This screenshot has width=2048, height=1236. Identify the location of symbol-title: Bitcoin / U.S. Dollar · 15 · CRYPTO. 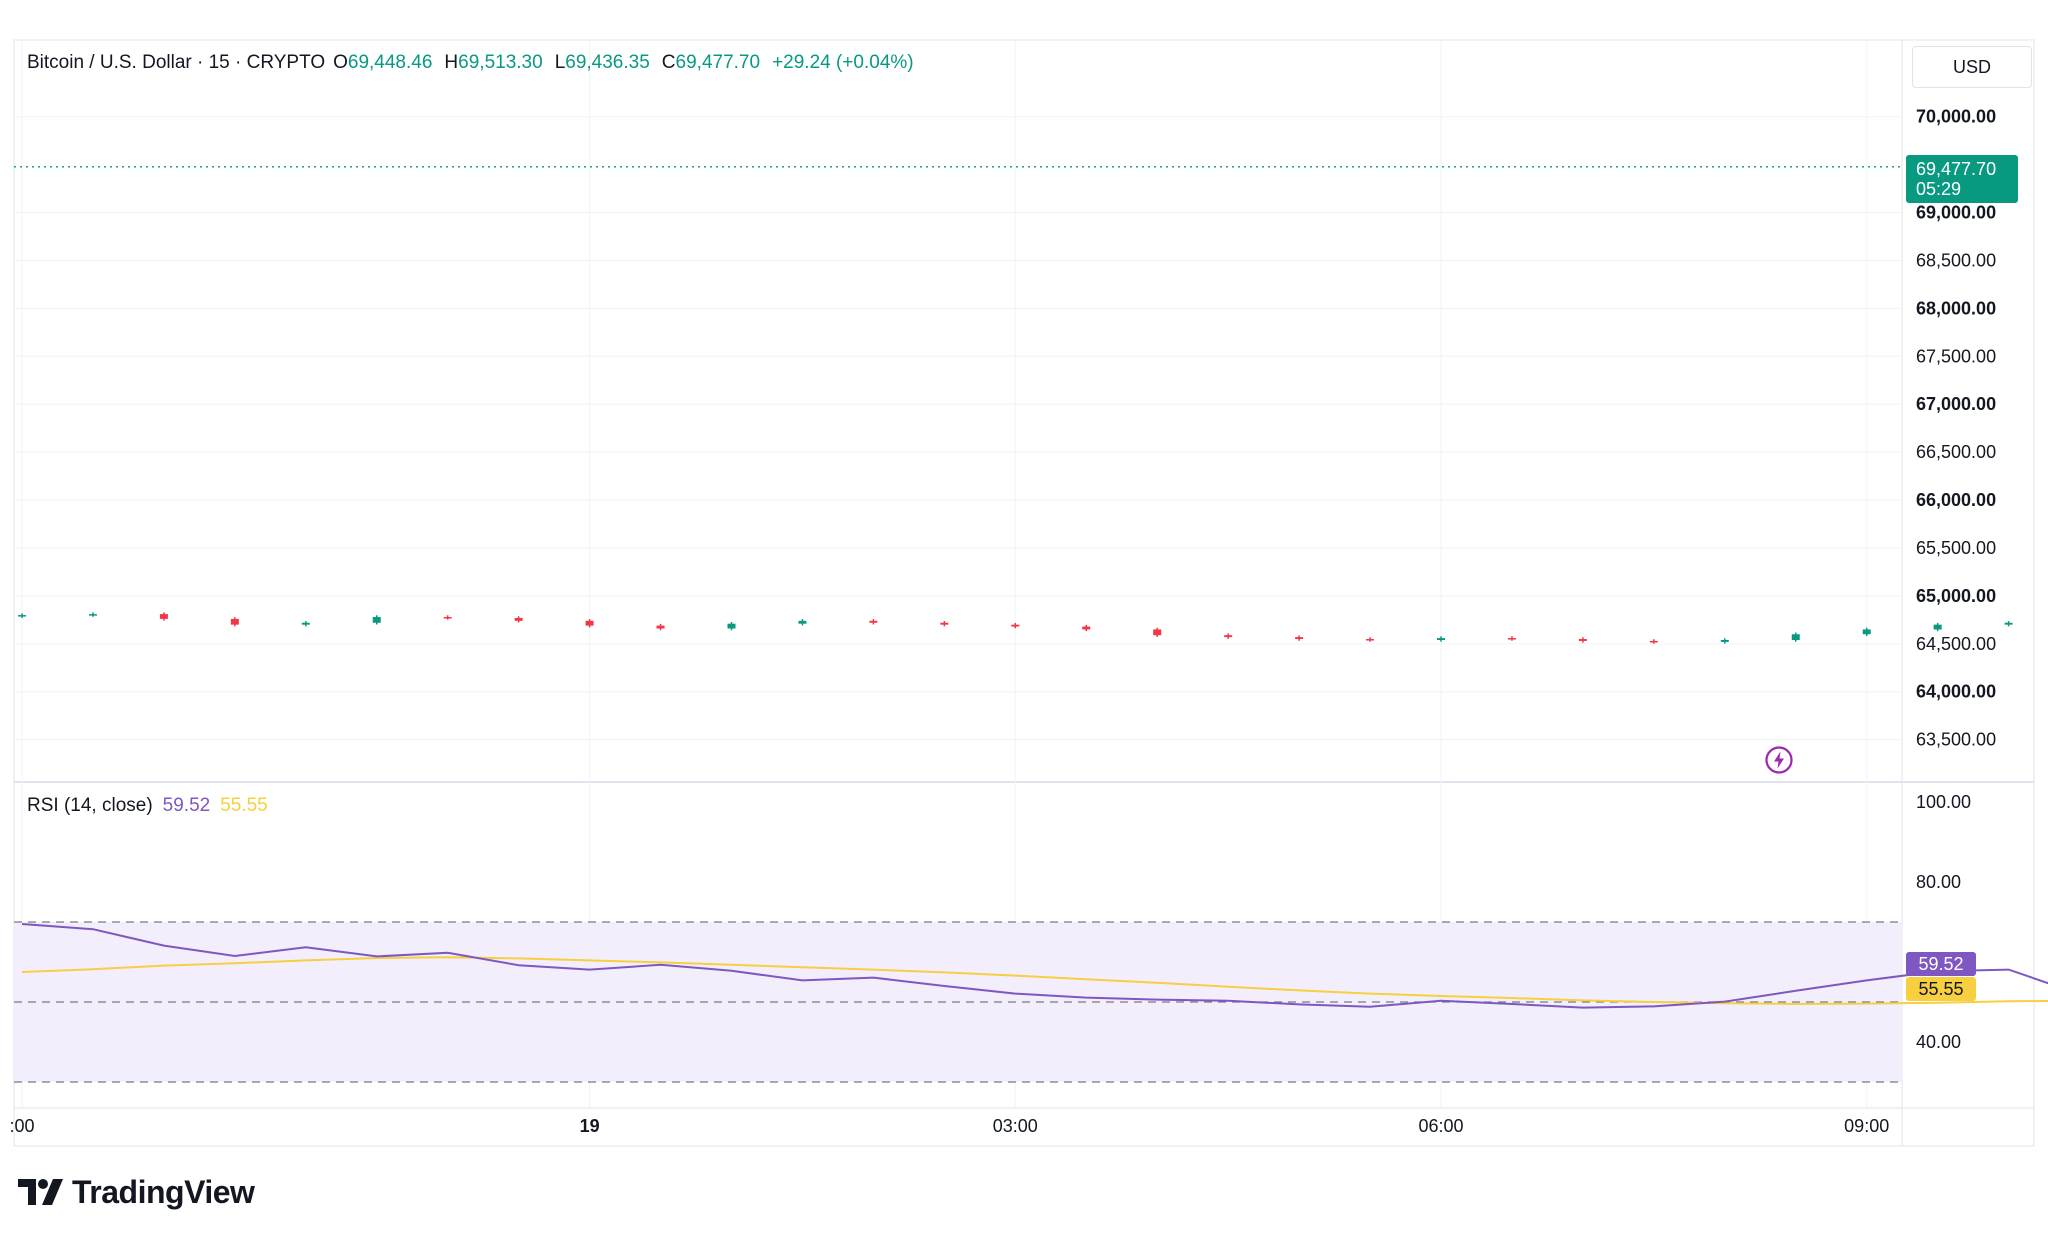
(176, 62).